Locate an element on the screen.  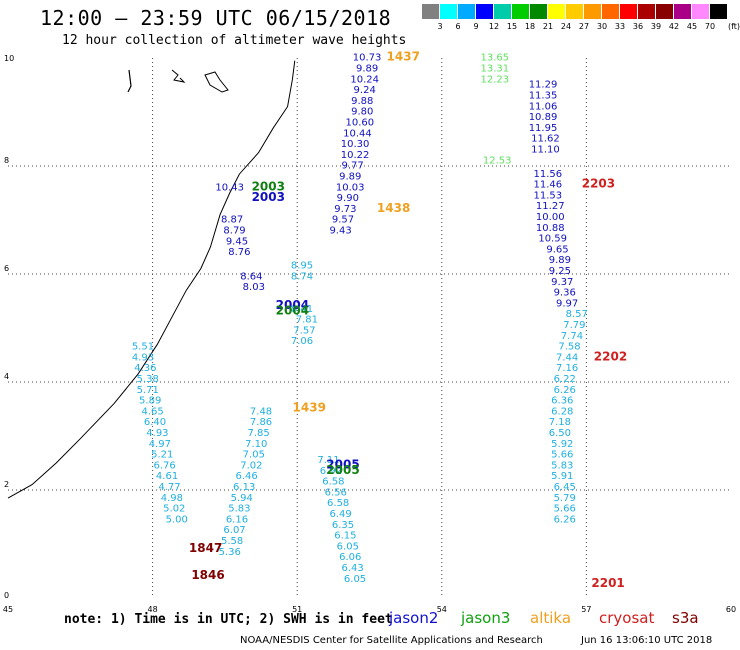
wave-height-label: 5.00 is located at coordinates (177, 519).